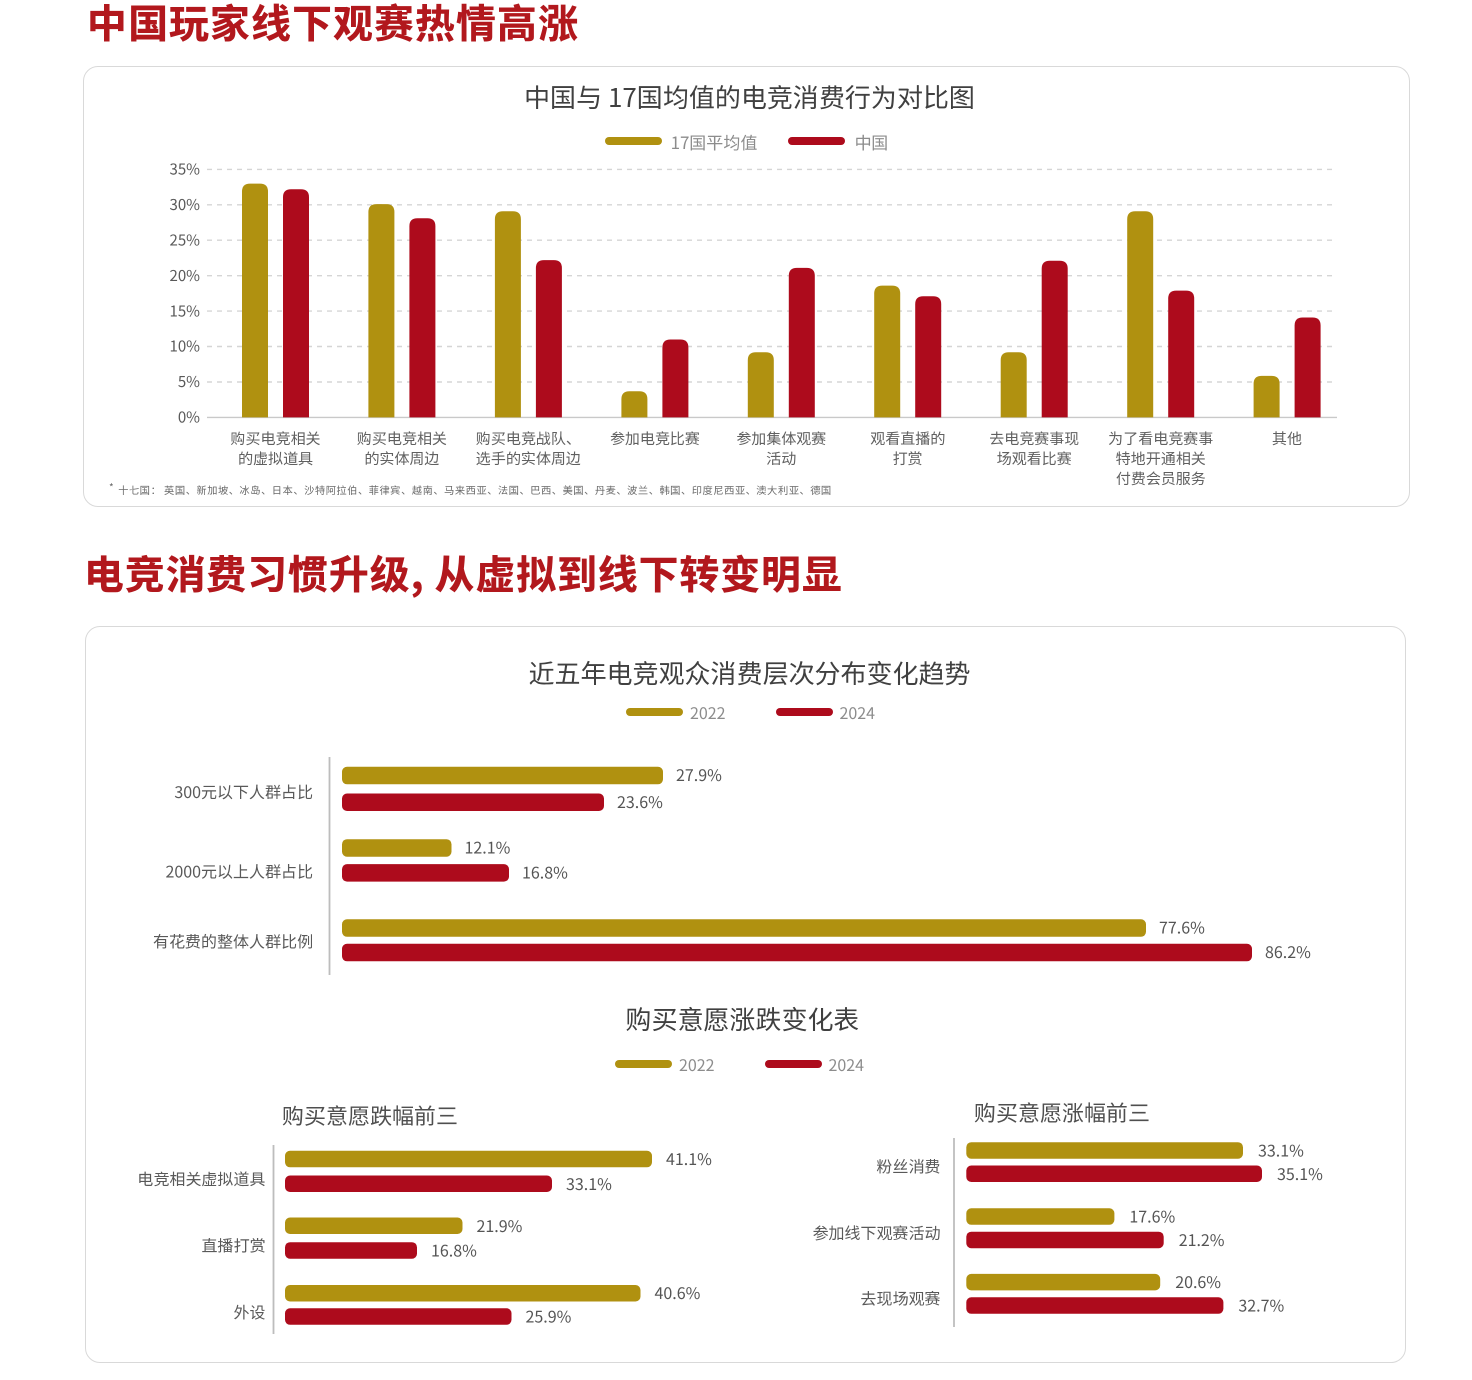 Image resolution: width=1472 pixels, height=1380 pixels. What do you see at coordinates (678, 1292) in the screenshot?
I see `svg-text: 40.6%` at bounding box center [678, 1292].